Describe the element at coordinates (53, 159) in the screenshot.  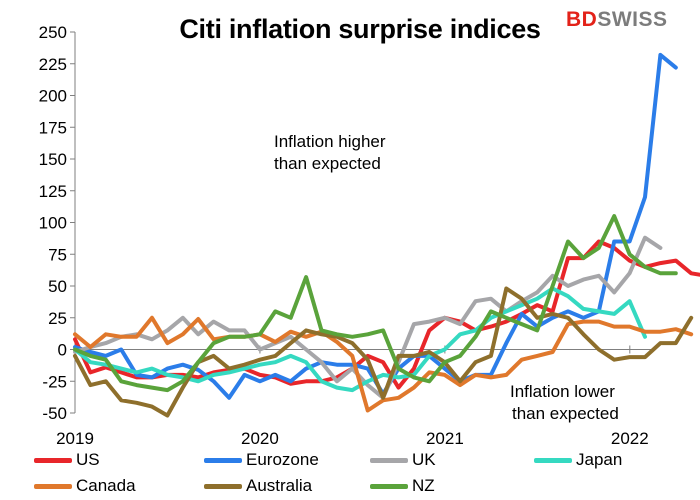
I see `y-tick-label-150: 150` at that location.